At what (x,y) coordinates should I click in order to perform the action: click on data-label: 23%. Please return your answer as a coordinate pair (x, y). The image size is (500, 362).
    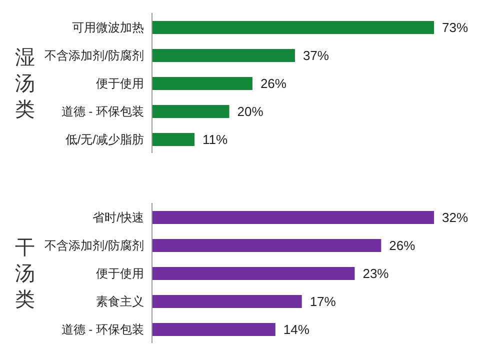
    Looking at the image, I should click on (376, 274).